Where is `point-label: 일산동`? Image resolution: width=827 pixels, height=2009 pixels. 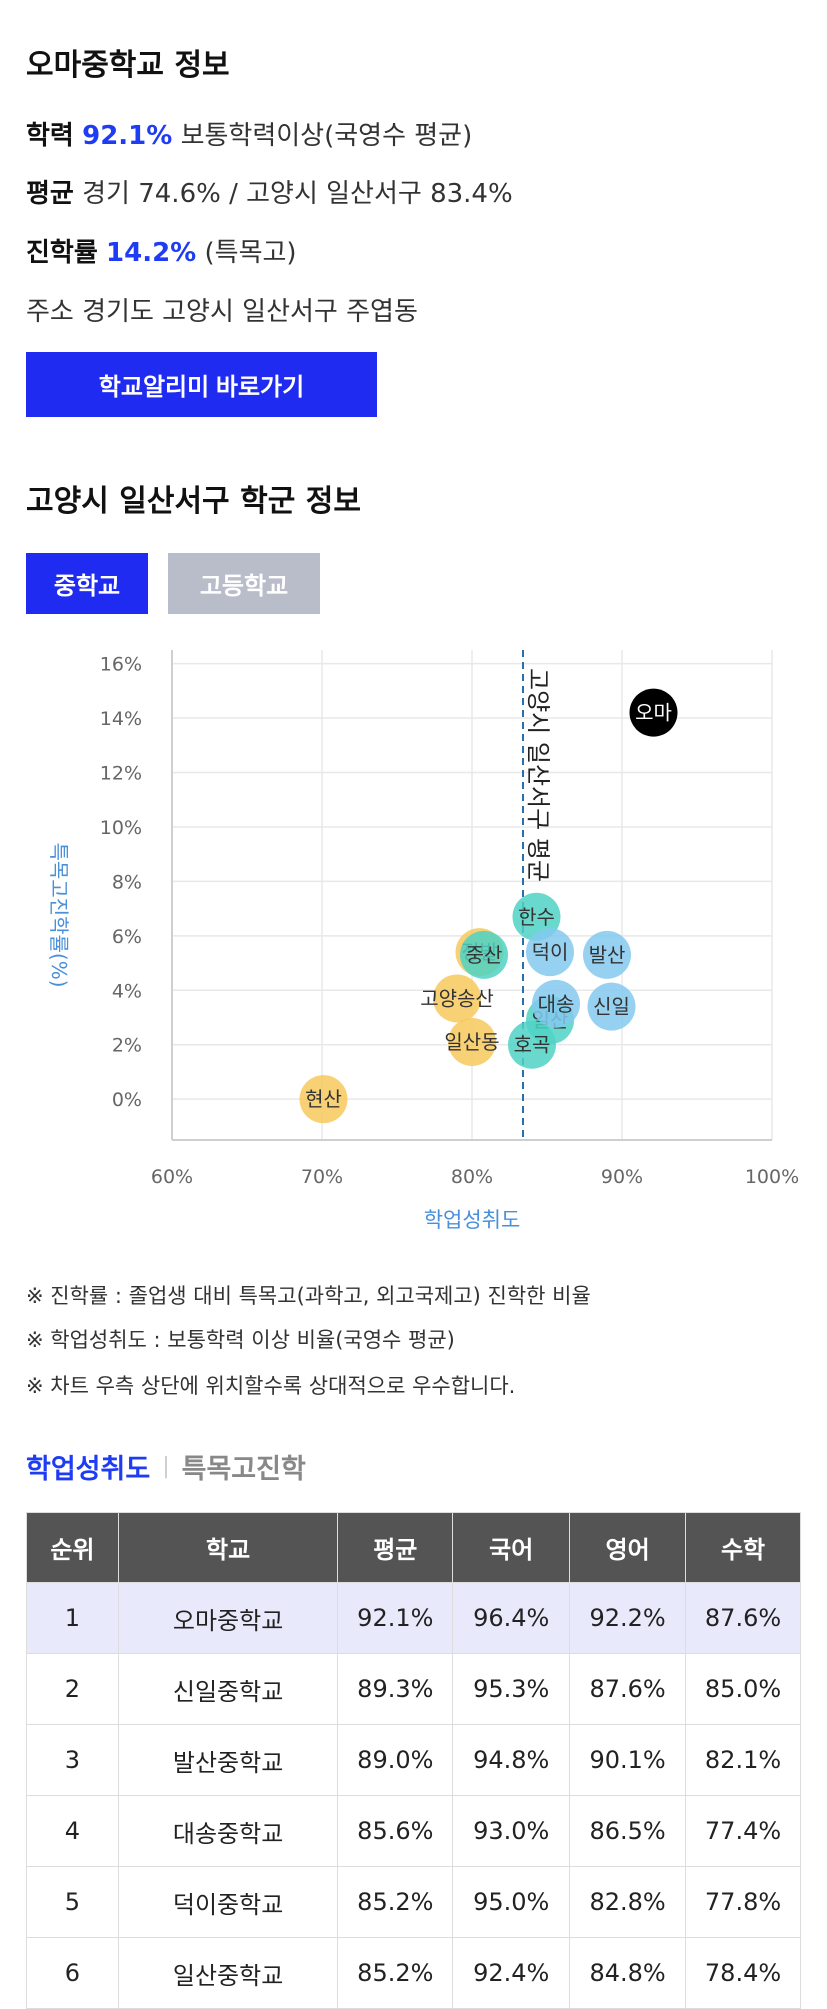
point-label: 일산동 is located at coordinates (471, 1042).